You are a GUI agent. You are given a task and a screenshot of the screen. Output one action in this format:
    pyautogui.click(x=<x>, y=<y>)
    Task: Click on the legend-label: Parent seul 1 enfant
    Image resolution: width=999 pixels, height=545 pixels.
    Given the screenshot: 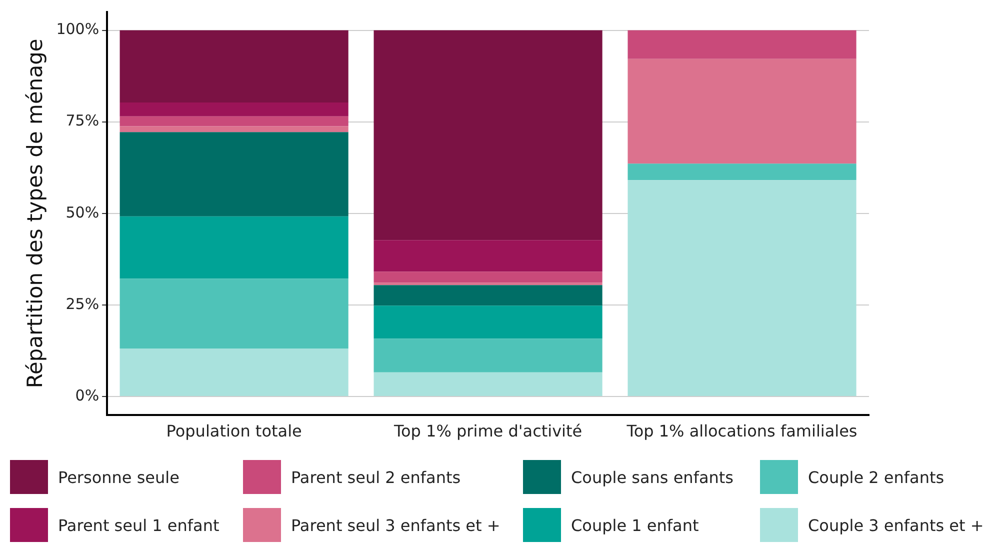 What is the action you would take?
    pyautogui.click(x=139, y=525)
    